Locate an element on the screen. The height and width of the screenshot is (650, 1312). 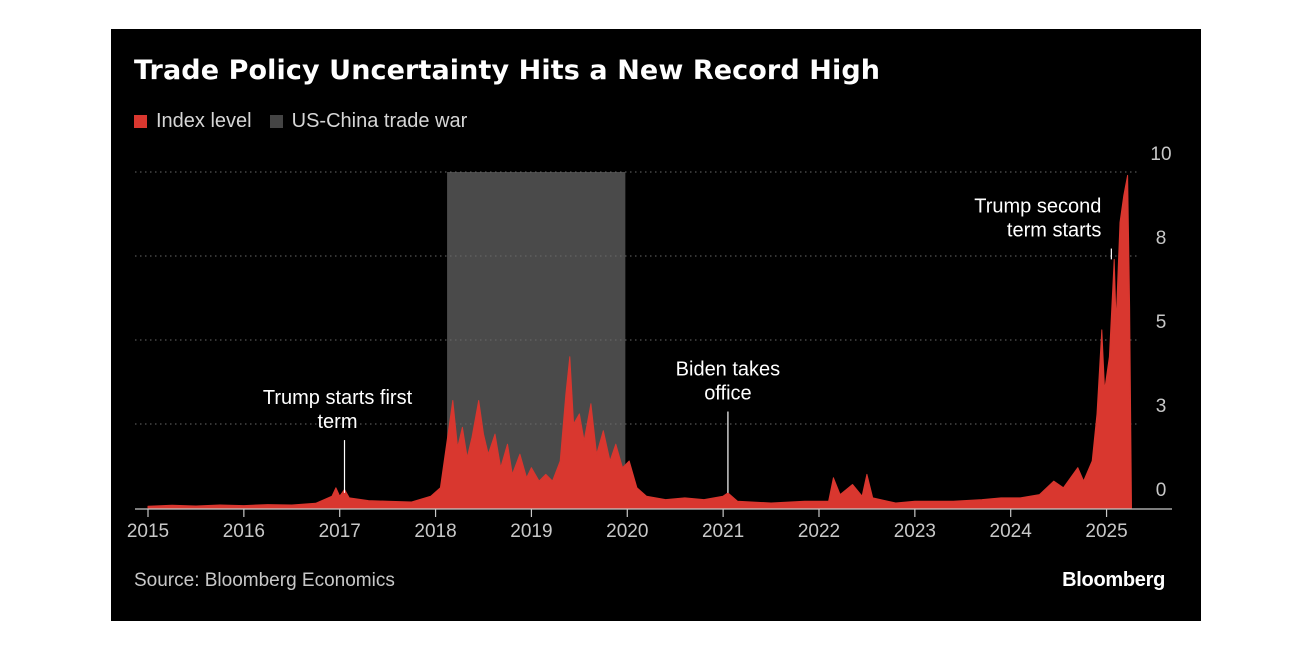
x-tick-label-2018: 2018 is located at coordinates (435, 531).